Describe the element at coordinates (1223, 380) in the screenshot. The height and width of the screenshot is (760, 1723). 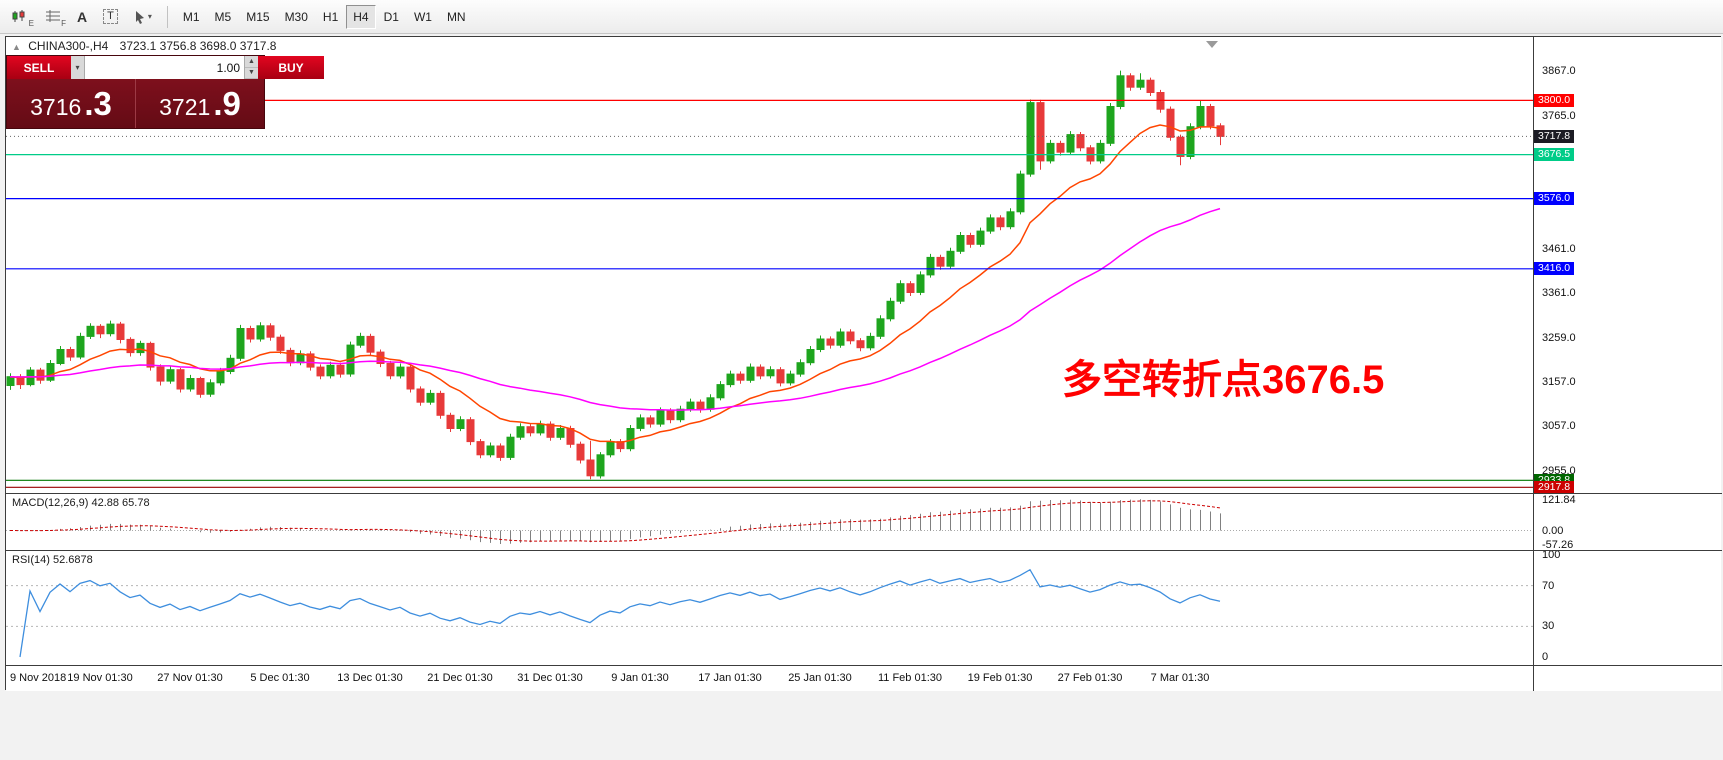
I see `chart-annotation: 多空转折点3676.5` at that location.